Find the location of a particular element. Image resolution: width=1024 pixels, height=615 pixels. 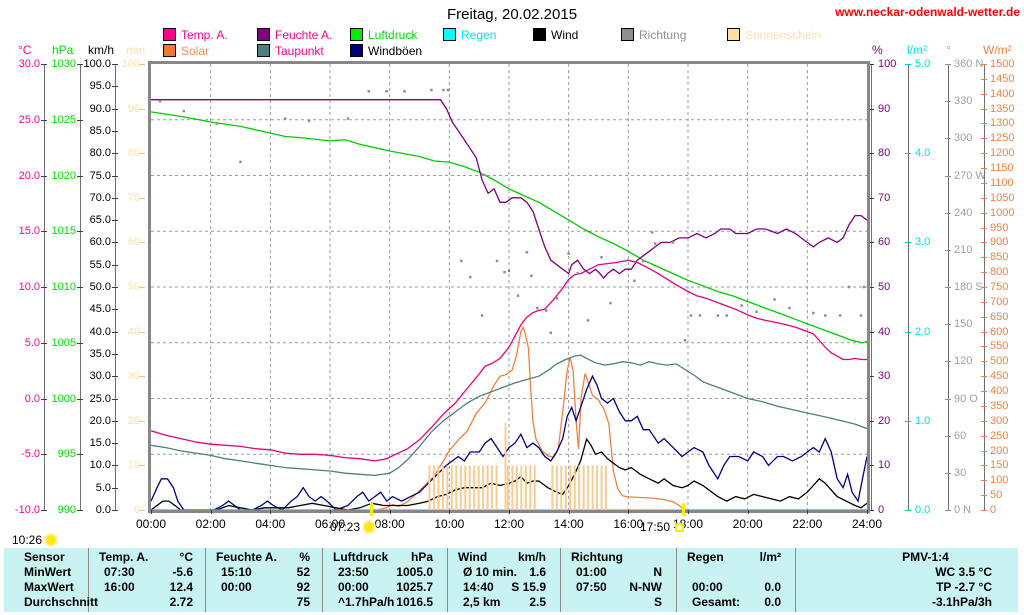

table-unit-temp: °C is located at coordinates (186, 557).